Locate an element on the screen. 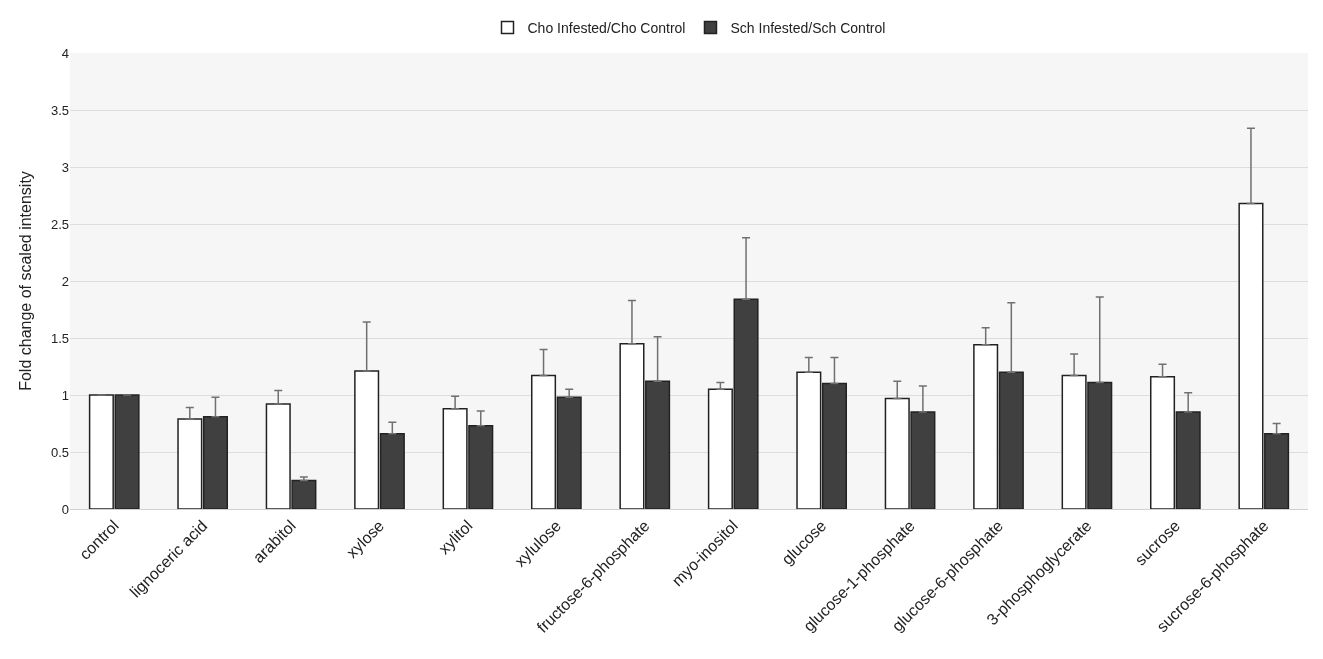 The image size is (1323, 659). y-tick-label: 3.5 is located at coordinates (59, 110).